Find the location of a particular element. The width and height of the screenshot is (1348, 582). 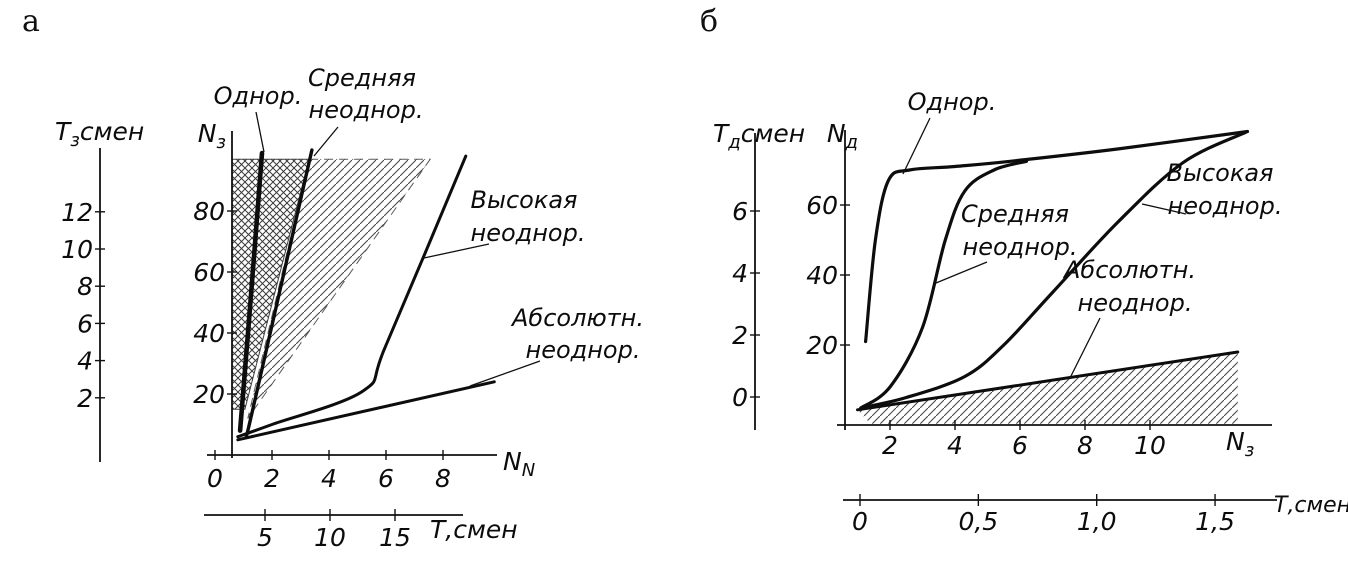

x_axis-label: NN is located at coordinates (519, 464).